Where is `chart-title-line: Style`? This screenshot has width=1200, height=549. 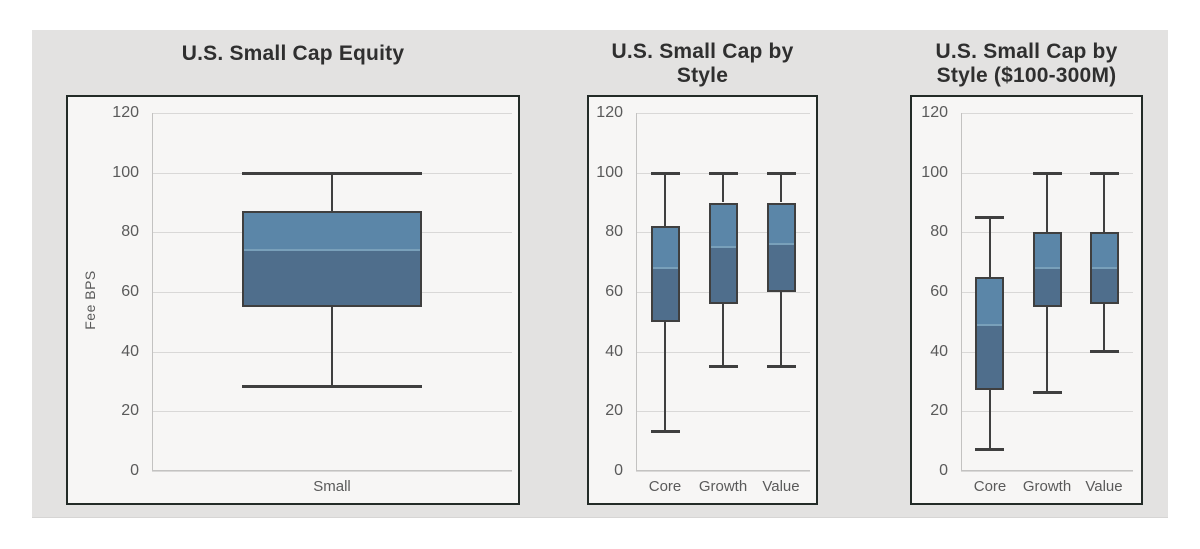 chart-title-line: Style is located at coordinates (702, 75).